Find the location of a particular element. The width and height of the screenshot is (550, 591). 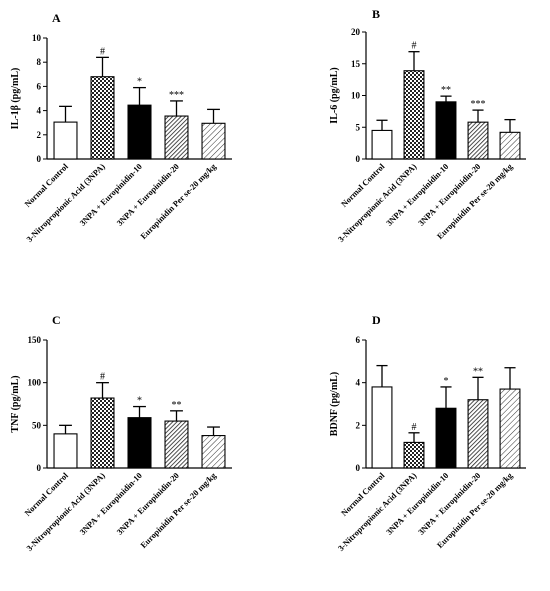

y-axis-label: IL-1β (pg/mL) is located at coordinates (15, 99).